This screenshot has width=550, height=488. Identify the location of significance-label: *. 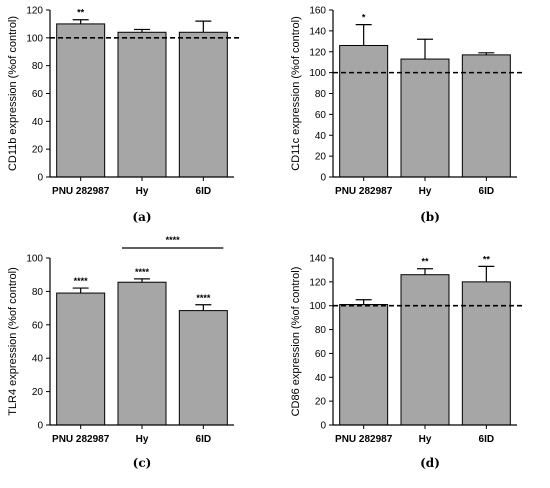
(364, 18).